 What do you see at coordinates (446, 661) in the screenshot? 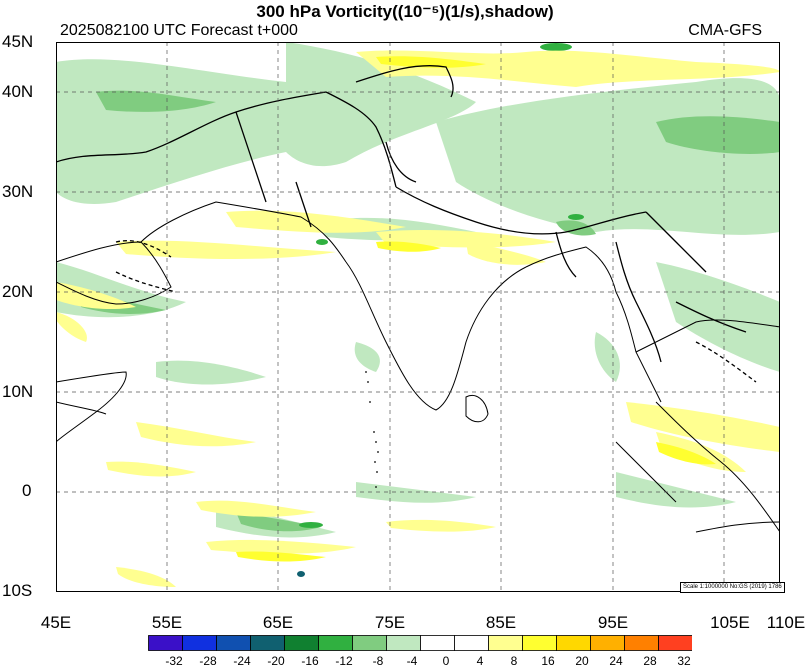
I see `colorbar-tick-label: 0` at bounding box center [446, 661].